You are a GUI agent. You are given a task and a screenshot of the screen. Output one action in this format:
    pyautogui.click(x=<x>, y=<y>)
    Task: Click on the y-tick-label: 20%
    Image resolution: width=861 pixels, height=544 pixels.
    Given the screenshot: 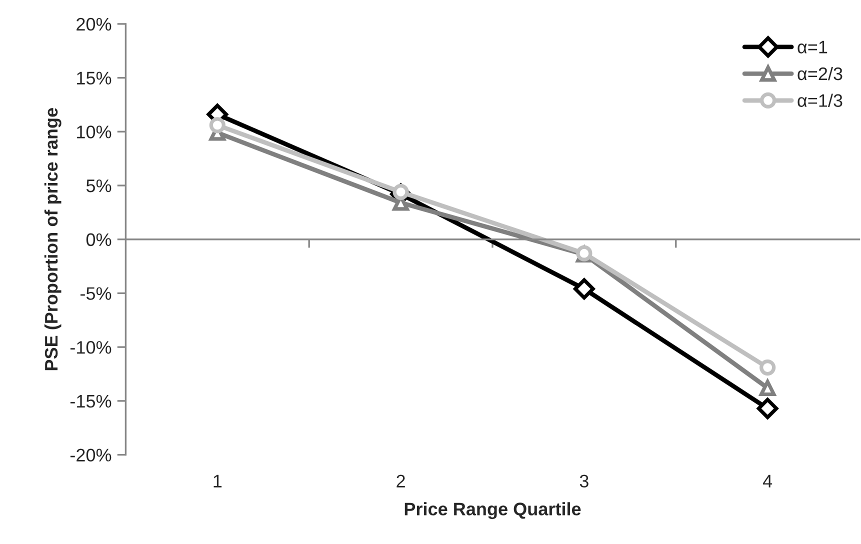 What is the action you would take?
    pyautogui.click(x=94, y=24)
    